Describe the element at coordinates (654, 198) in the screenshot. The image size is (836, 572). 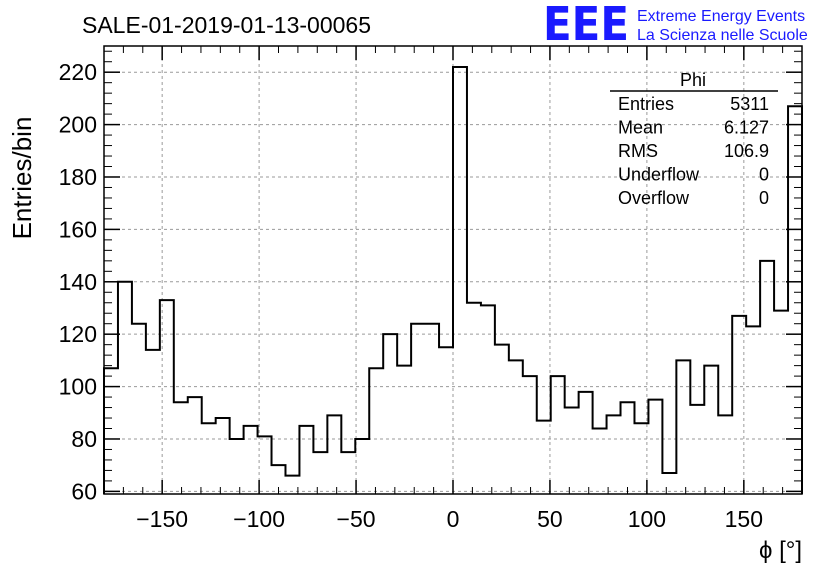
I see `stats-row-label: Overflow` at that location.